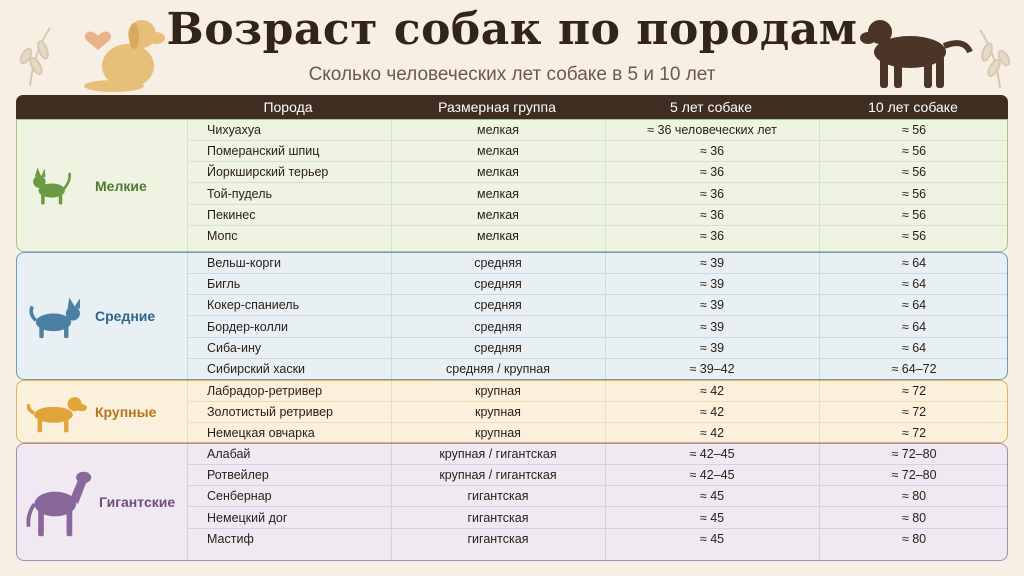  Describe the element at coordinates (239, 496) in the screenshot. I see `cell-breed: Сенбернар` at that location.